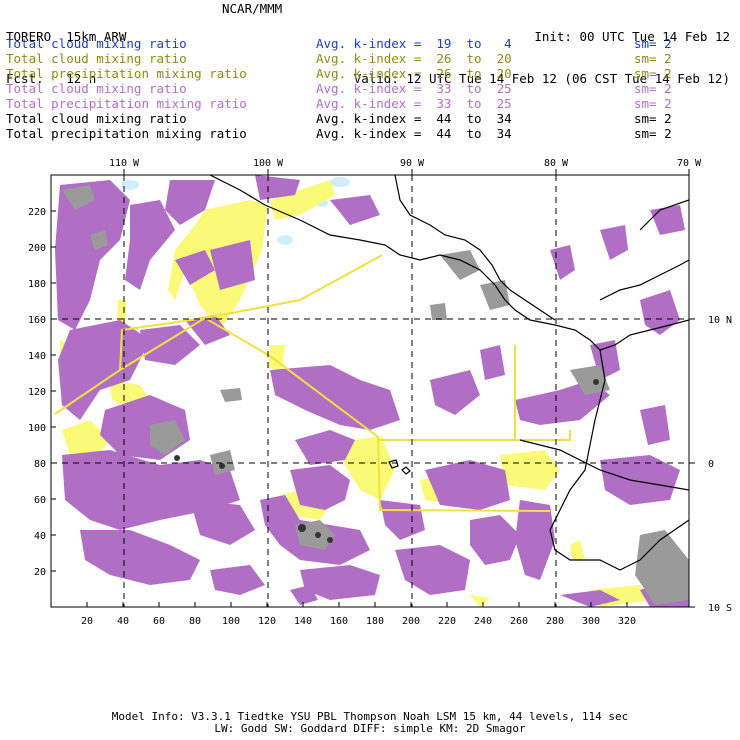 The width and height of the screenshot is (740, 740). I want to click on grid-y-label: 220, so click(37, 212).